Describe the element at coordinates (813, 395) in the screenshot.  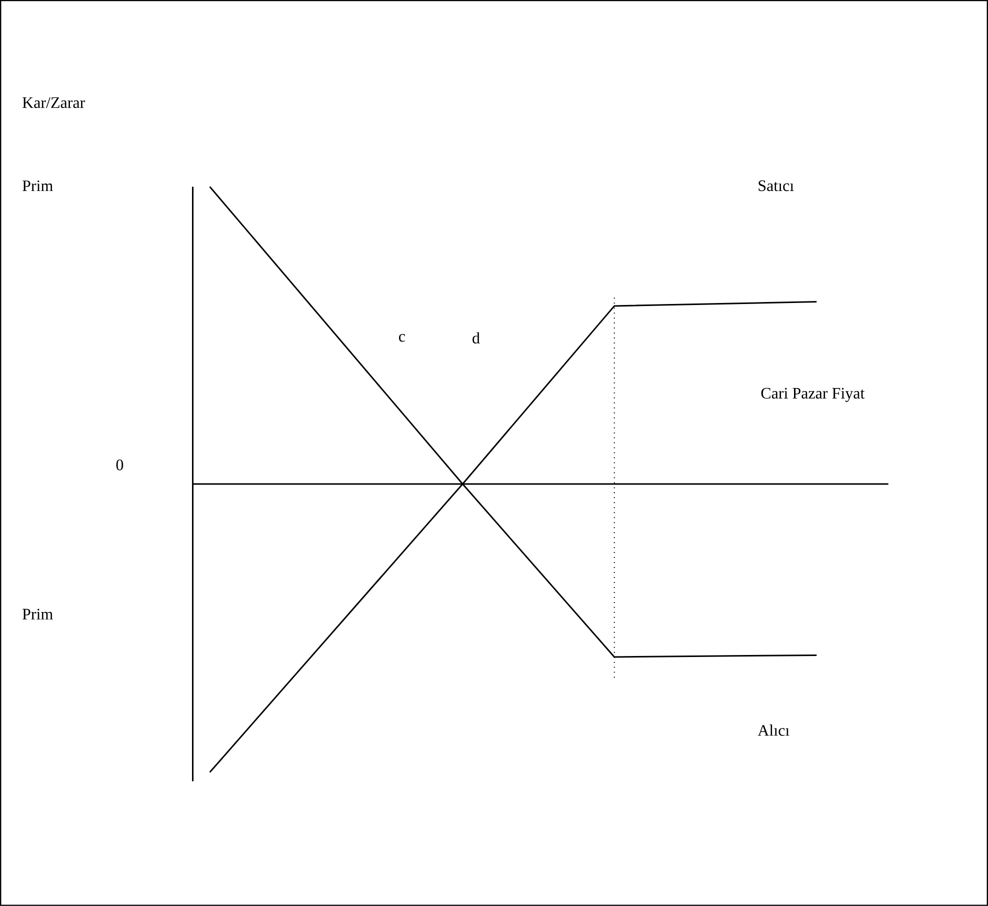
I see `x-axis-title: Cari Pazar Fiyat` at that location.